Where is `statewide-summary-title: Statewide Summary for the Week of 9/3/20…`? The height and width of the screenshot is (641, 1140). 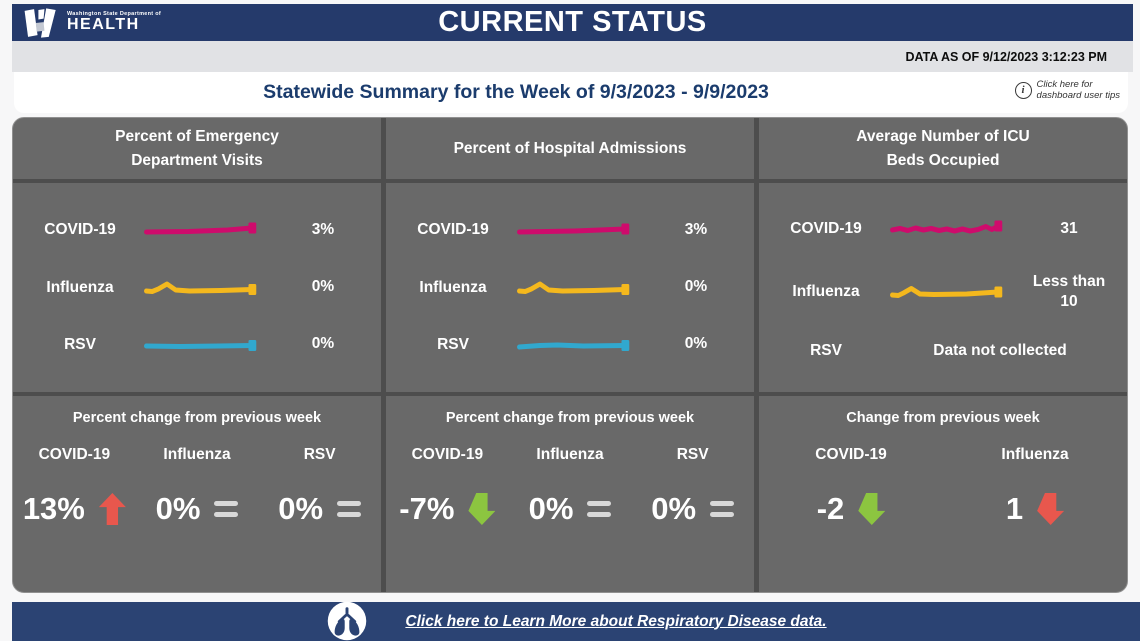
statewide-summary-title: Statewide Summary for the Week of 9/3/20… is located at coordinates (516, 92).